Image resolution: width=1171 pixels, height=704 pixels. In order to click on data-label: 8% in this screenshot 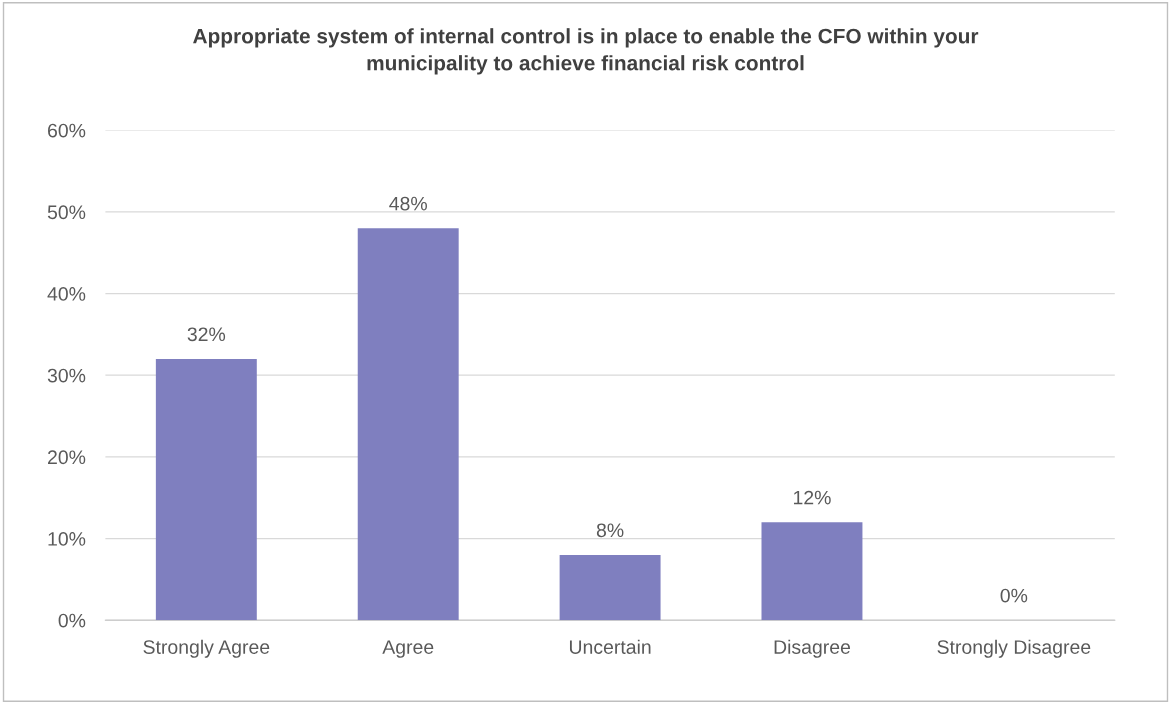, I will do `click(610, 530)`.